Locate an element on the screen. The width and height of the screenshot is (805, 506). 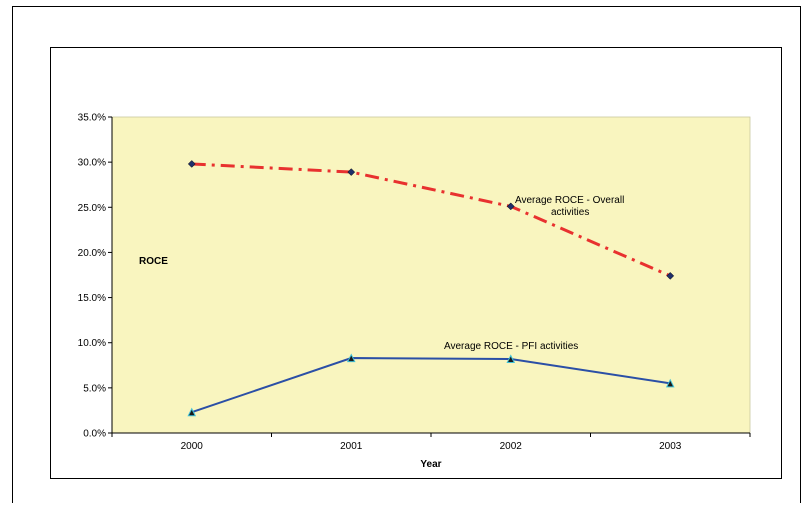
x-axis-title: Year is located at coordinates (430, 464).